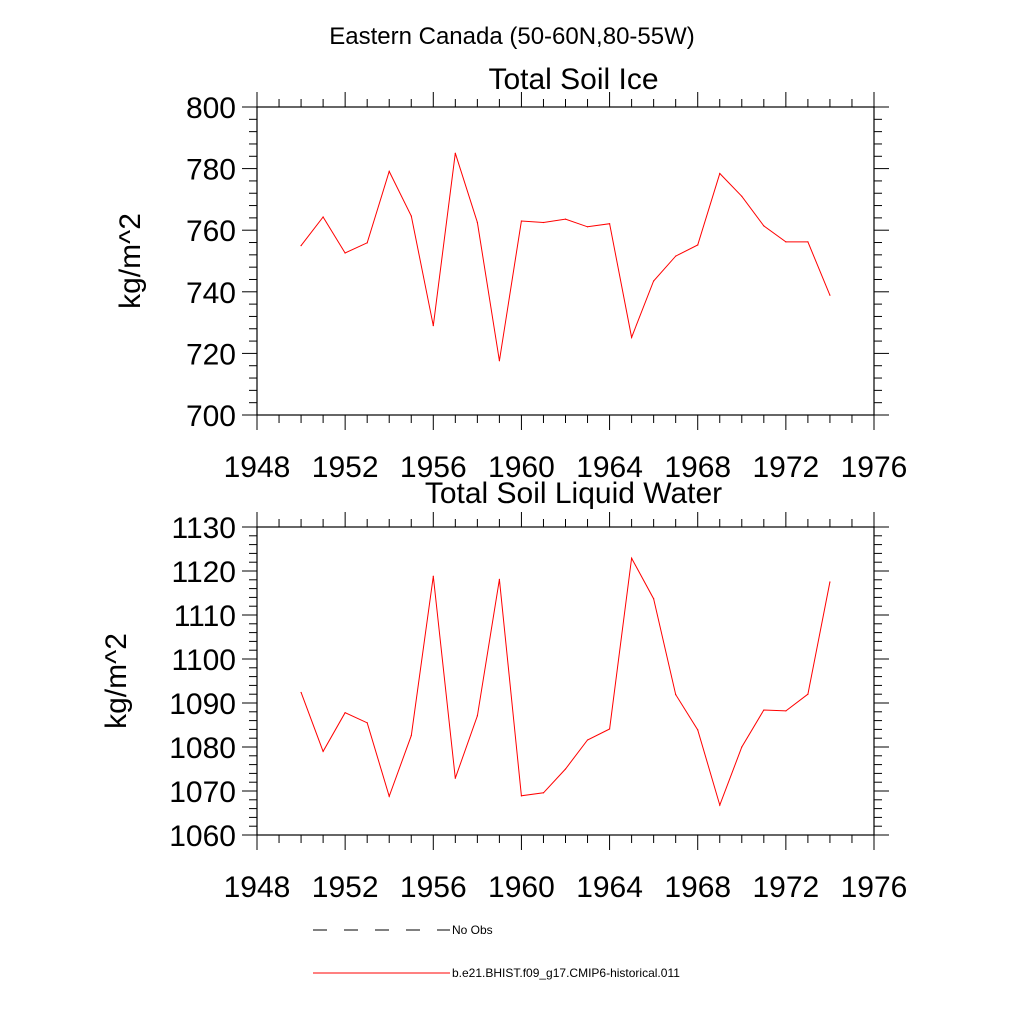 The image size is (1024, 1024). I want to click on y-tick-label: 1130, so click(203, 528).